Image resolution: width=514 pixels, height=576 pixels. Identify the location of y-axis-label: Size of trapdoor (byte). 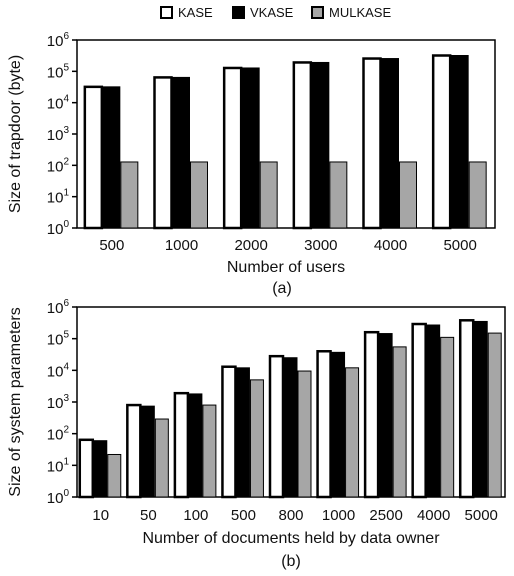
(15, 134).